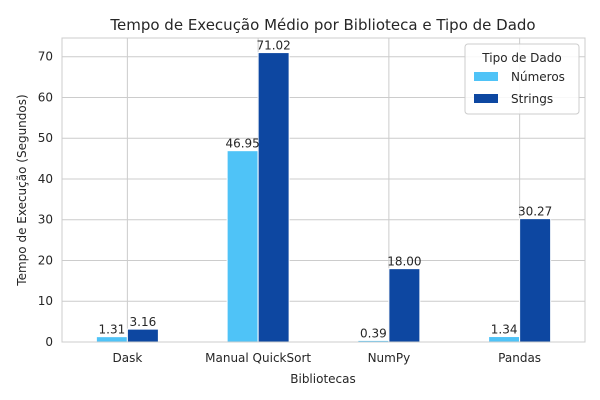 The width and height of the screenshot is (600, 400). What do you see at coordinates (504, 330) in the screenshot?
I see `data-label-numeros: 1.34` at bounding box center [504, 330].